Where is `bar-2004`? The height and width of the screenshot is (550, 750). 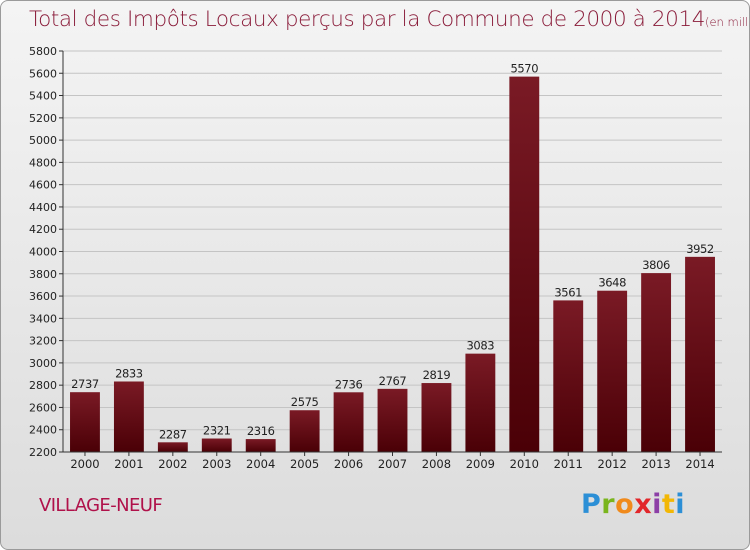
bar-2004 is located at coordinates (260, 445).